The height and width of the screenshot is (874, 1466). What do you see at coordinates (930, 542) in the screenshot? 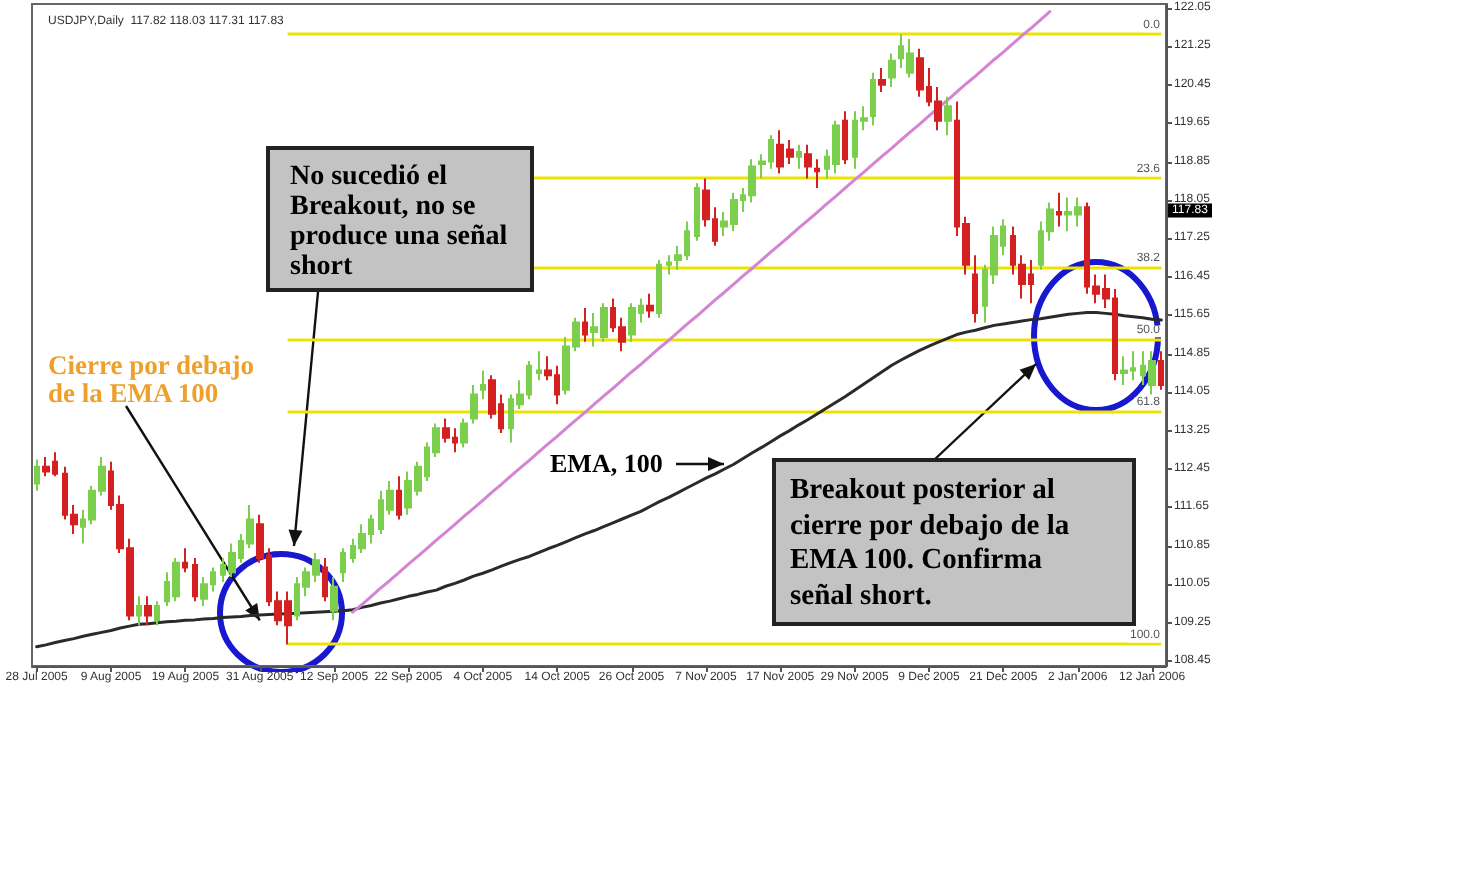
I see `annotation: Breakout posterior al cierre por debajo de la EMA 100. Confirma señal short.` at bounding box center [930, 542].